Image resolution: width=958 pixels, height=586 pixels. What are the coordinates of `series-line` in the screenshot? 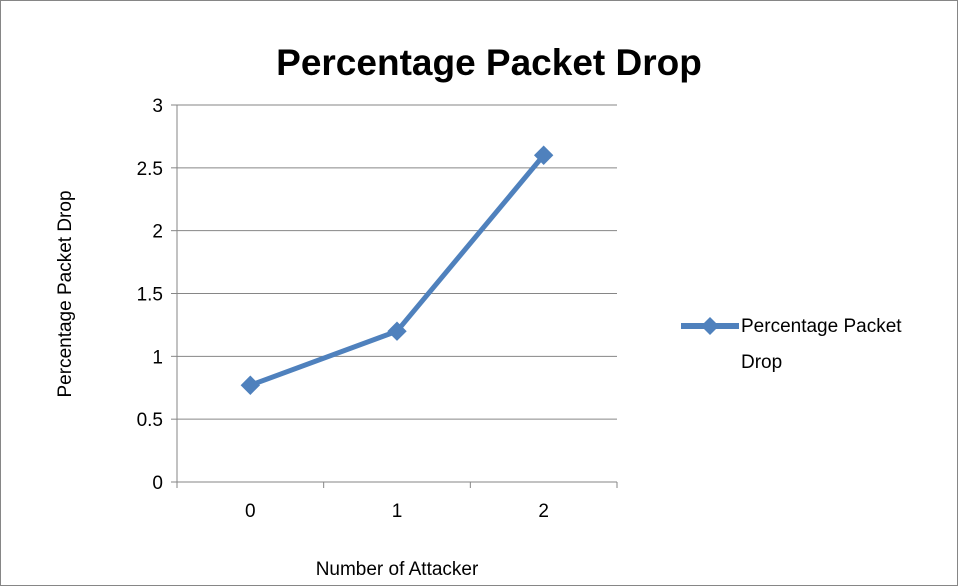 It's located at (397, 270).